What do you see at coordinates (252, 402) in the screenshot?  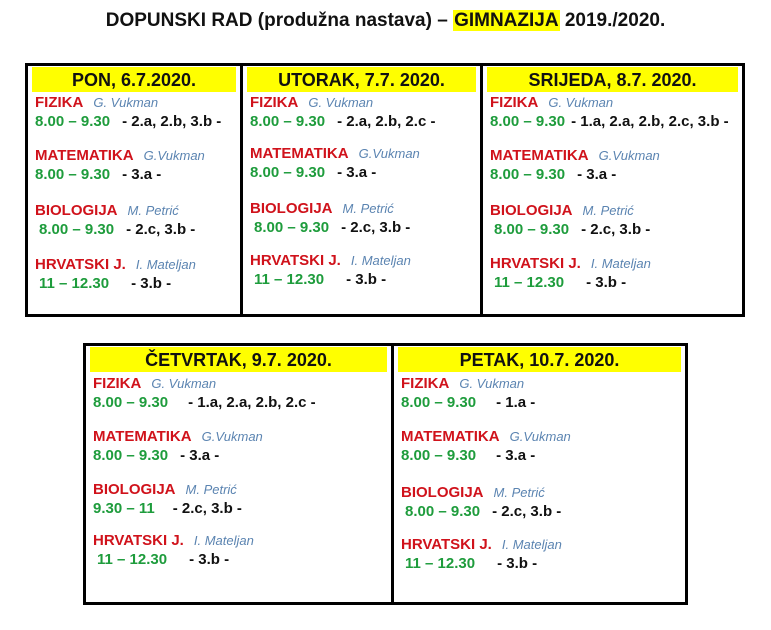 I see `class-list: - 1.a, 2.a, 2.b, 2.c -` at bounding box center [252, 402].